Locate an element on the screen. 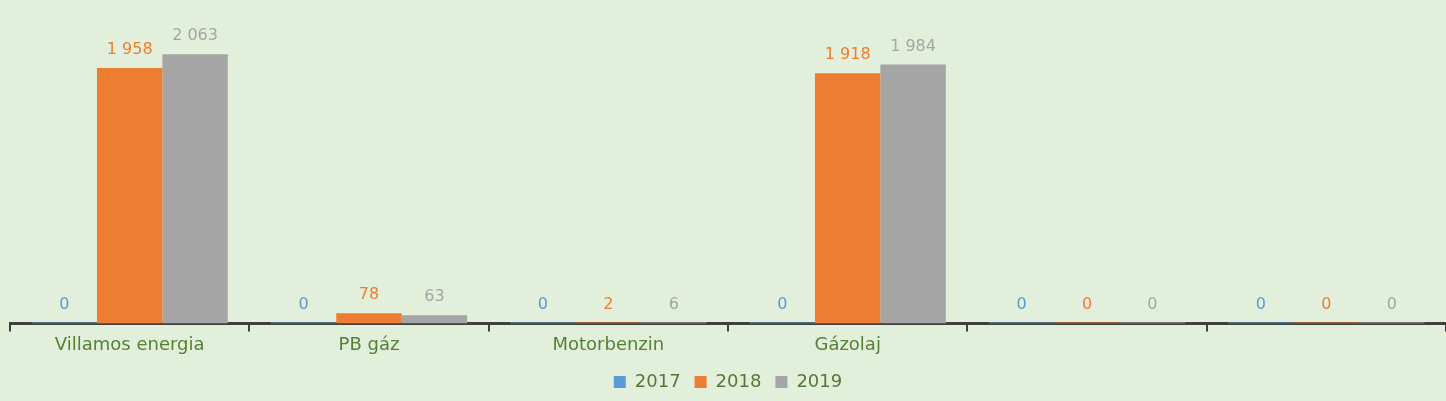  x-tick-label: Gázolaj is located at coordinates (847, 343).